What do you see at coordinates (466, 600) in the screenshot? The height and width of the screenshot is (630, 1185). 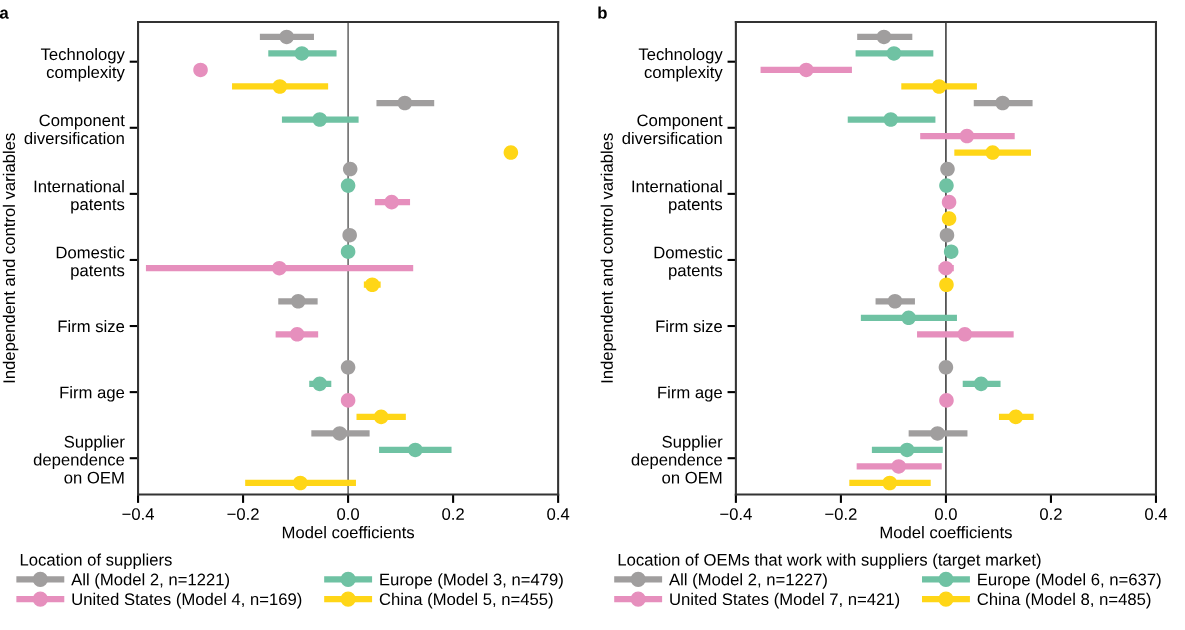 I see `legend-label: China (Model 5, n=455)` at bounding box center [466, 600].